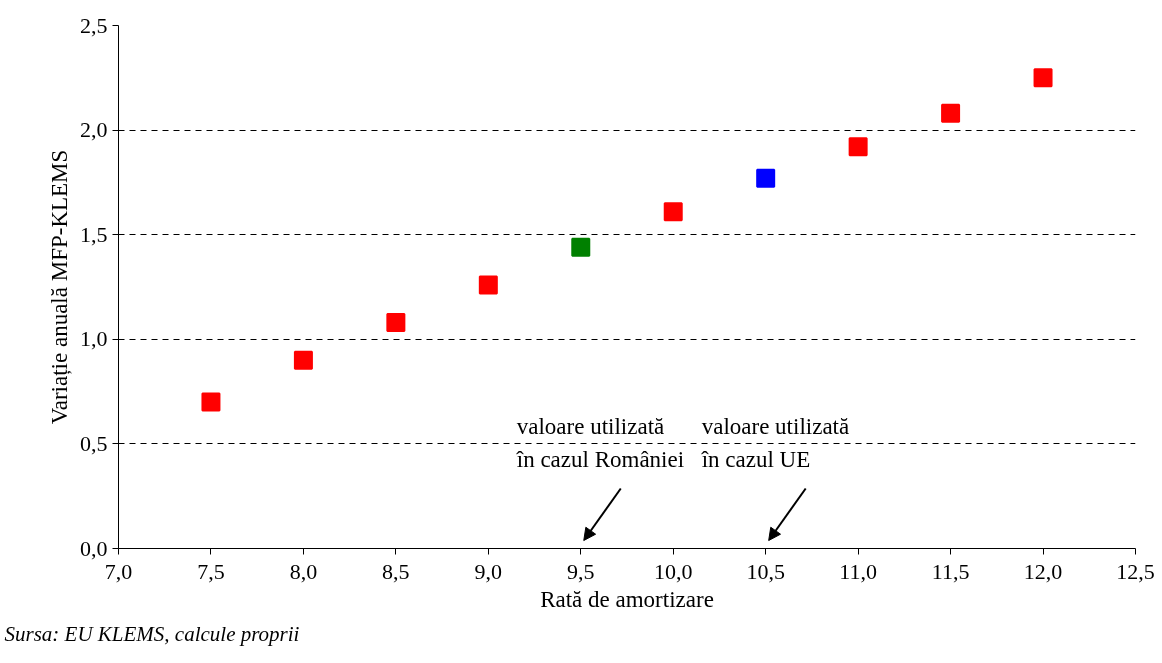  I want to click on y-tick-label: 2,0, so click(94, 130).